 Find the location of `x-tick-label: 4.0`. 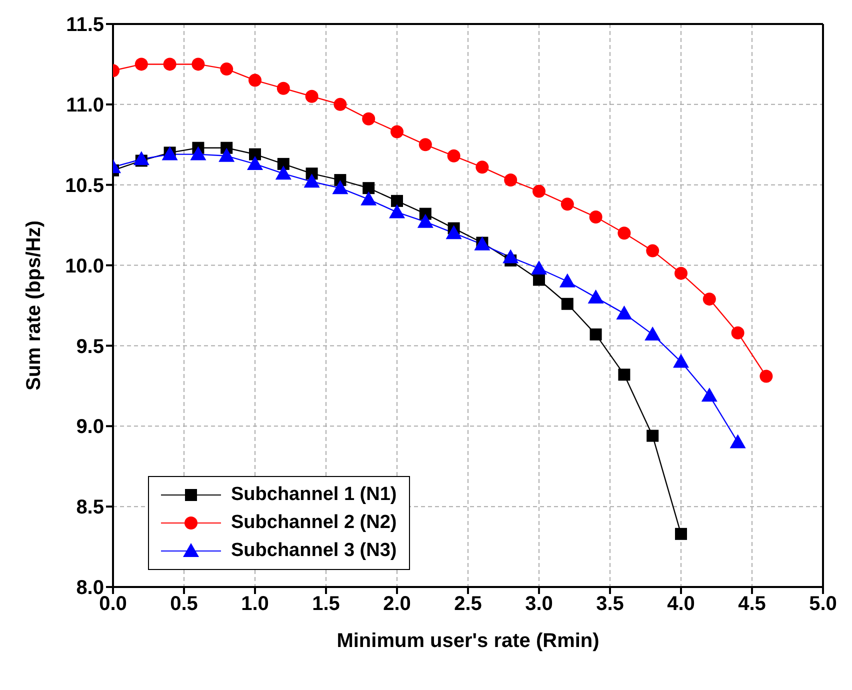

x-tick-label: 4.0 is located at coordinates (681, 604).